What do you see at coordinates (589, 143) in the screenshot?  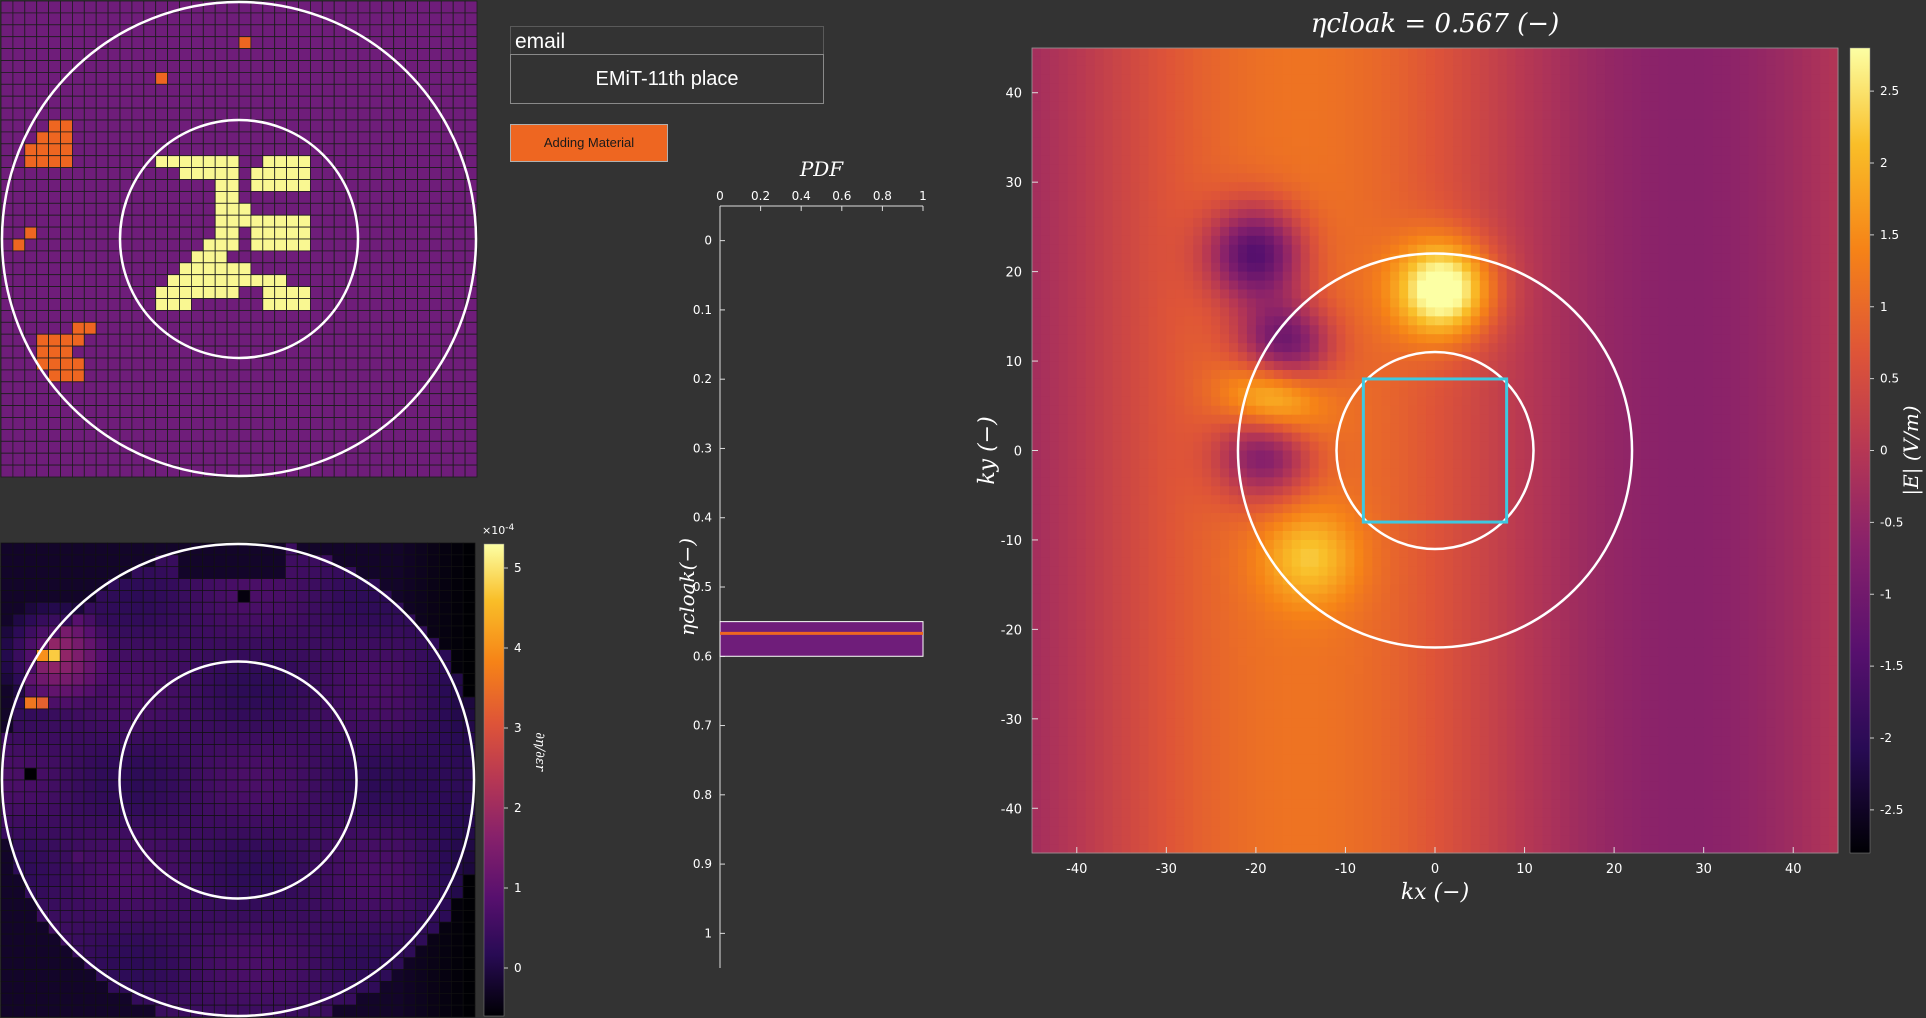 I see `adding-material-button: Adding Material` at bounding box center [589, 143].